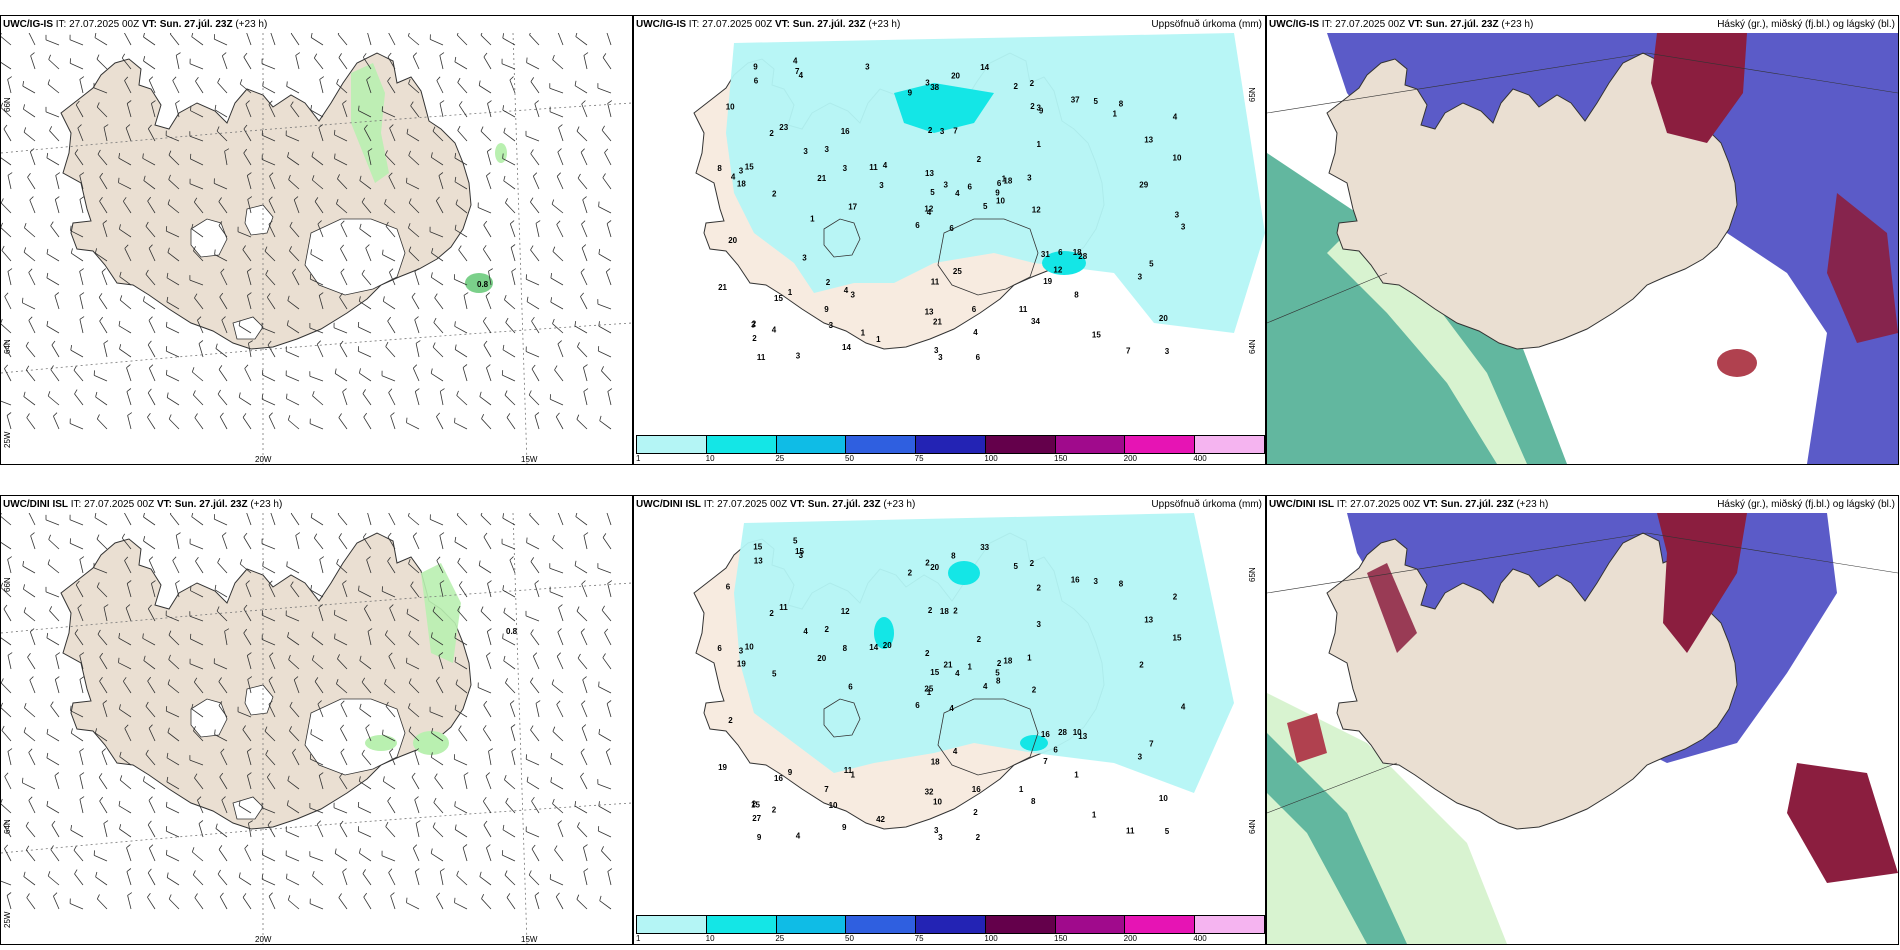 Image resolution: width=1900 pixels, height=950 pixels. I want to click on precip-value: 8, so click(953, 556).